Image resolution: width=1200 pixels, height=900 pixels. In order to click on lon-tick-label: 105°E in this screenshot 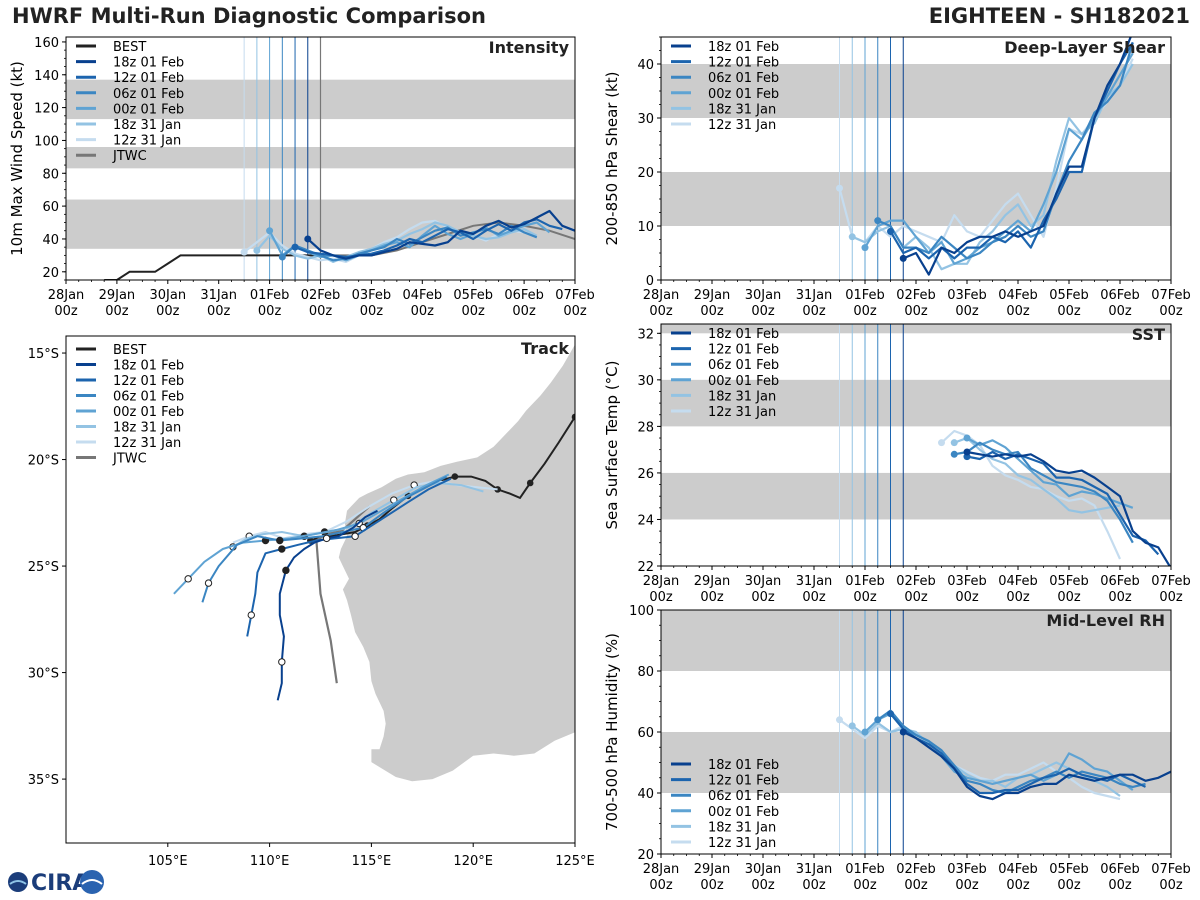, I will do `click(168, 861)`.